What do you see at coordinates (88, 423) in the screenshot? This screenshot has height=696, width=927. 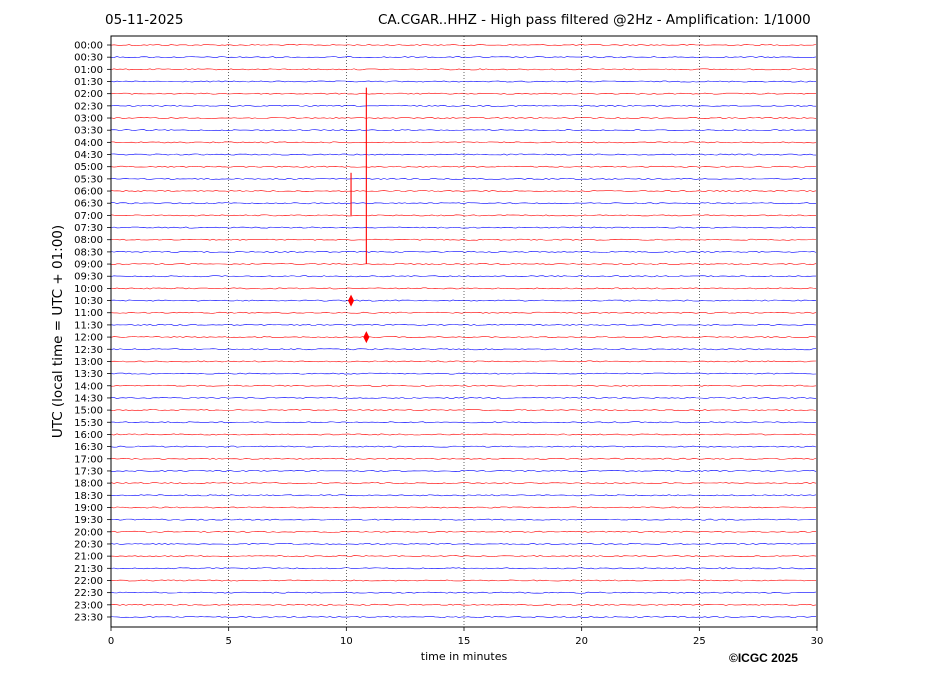 I see `y-tick-label: 15:30` at bounding box center [88, 423].